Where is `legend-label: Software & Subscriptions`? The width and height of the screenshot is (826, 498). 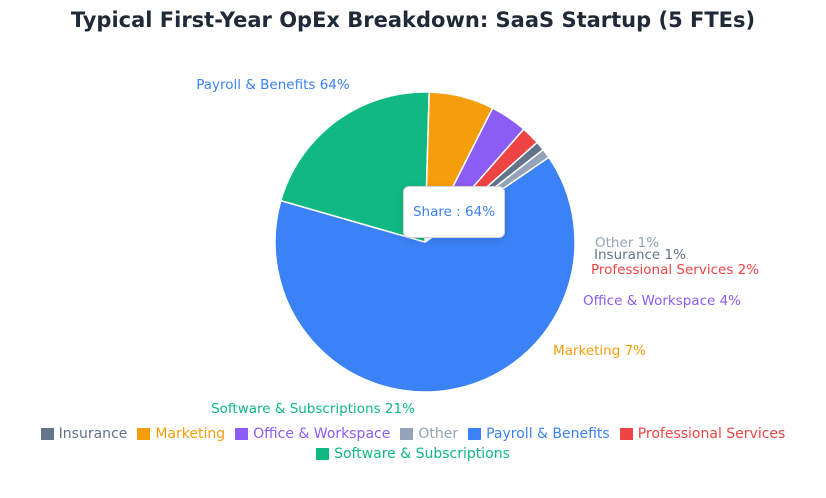
legend-label: Software & Subscriptions is located at coordinates (422, 454).